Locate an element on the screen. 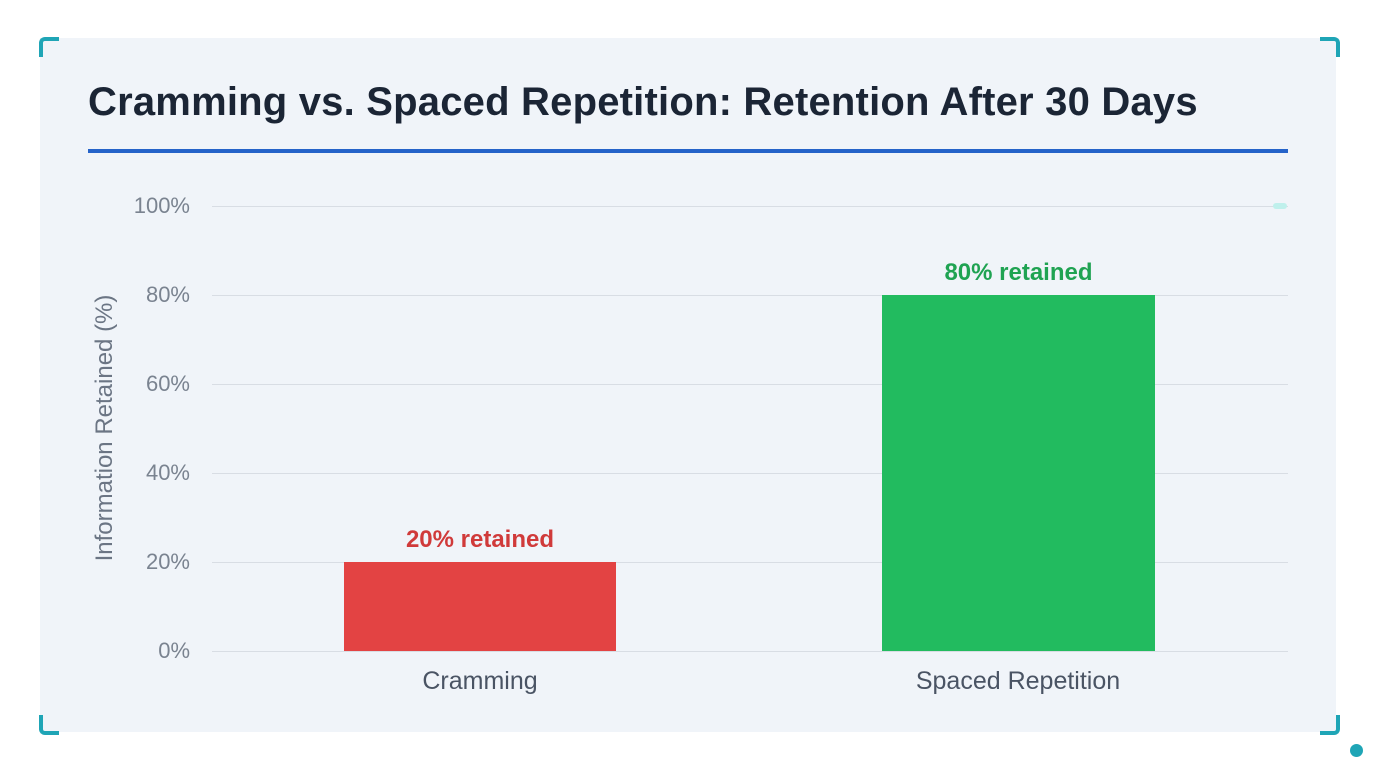  y-axis-label: Information Retained (%) is located at coordinates (104, 428).